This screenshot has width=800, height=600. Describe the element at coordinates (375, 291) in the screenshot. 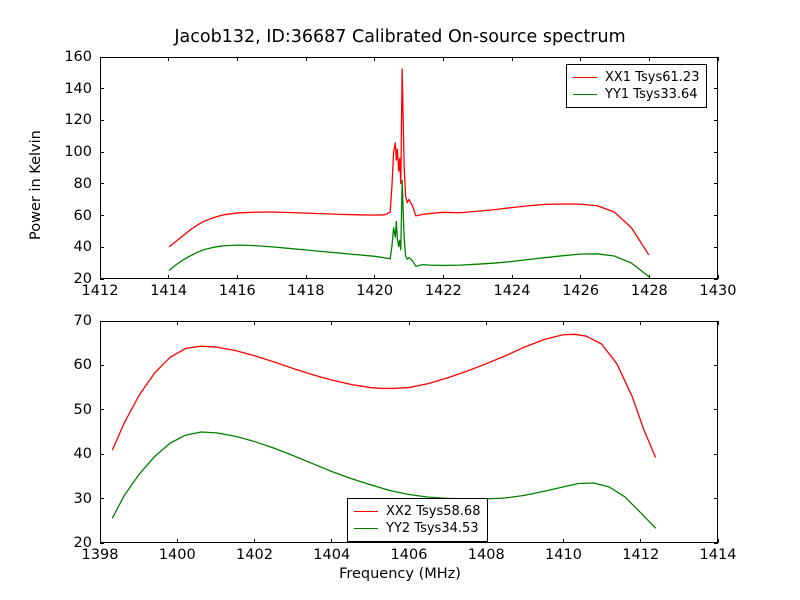

I see `x-tick-label: 1420` at that location.